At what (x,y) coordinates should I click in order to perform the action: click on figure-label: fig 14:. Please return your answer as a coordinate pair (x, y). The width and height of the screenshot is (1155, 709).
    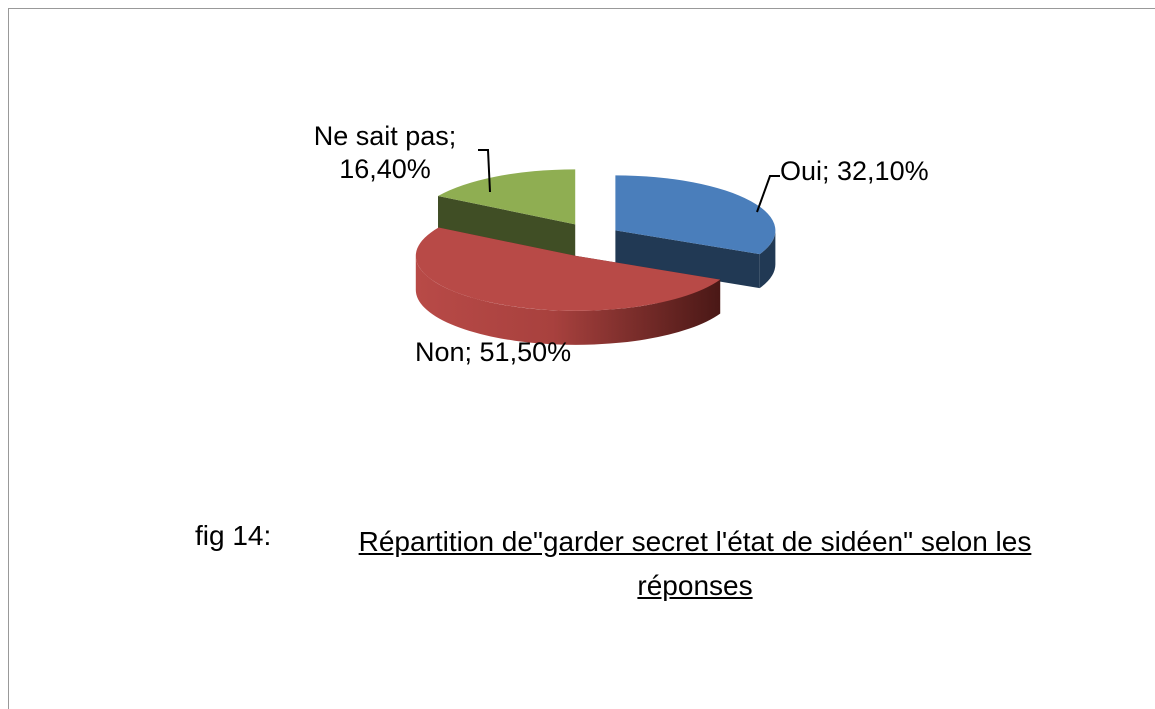
    Looking at the image, I should click on (233, 535).